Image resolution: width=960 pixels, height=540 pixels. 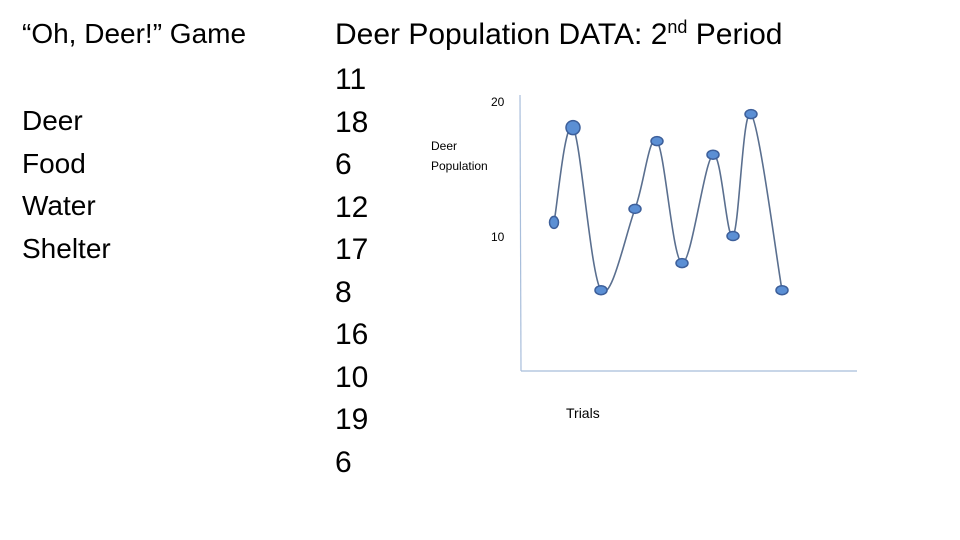 What do you see at coordinates (352, 122) in the screenshot?
I see `population-value: 18` at bounding box center [352, 122].